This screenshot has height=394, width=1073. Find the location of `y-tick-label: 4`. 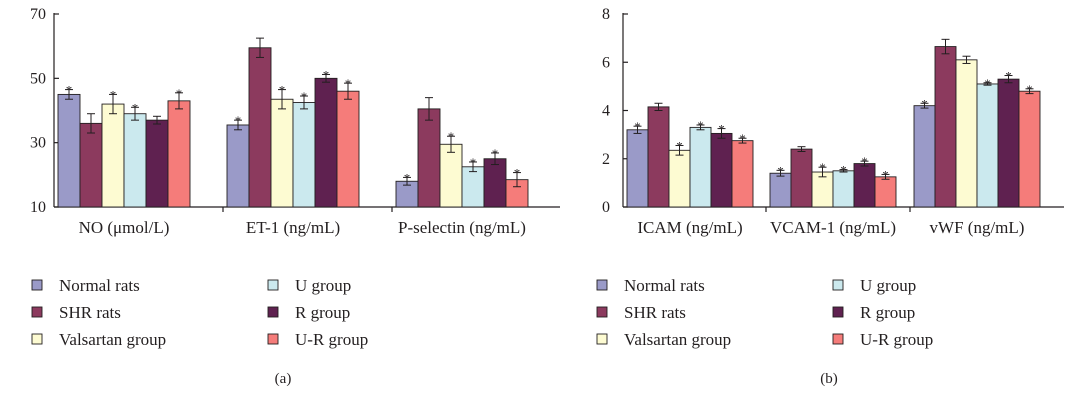

y-tick-label: 4 is located at coordinates (606, 111).